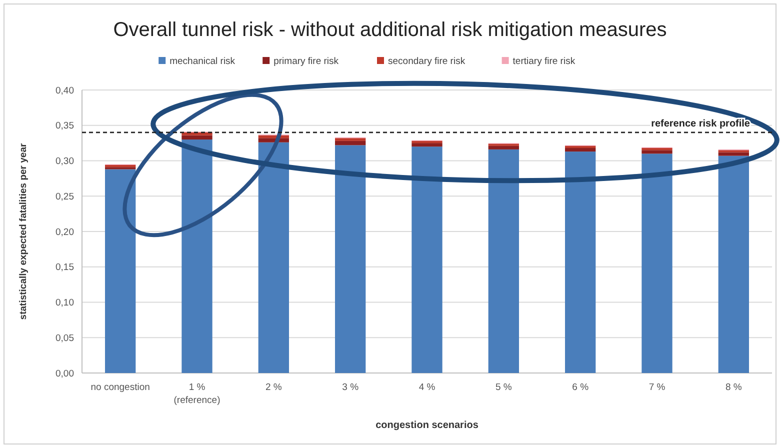 The height and width of the screenshot is (448, 780). What do you see at coordinates (306, 61) in the screenshot?
I see `legend-label: primary fire risk` at bounding box center [306, 61].